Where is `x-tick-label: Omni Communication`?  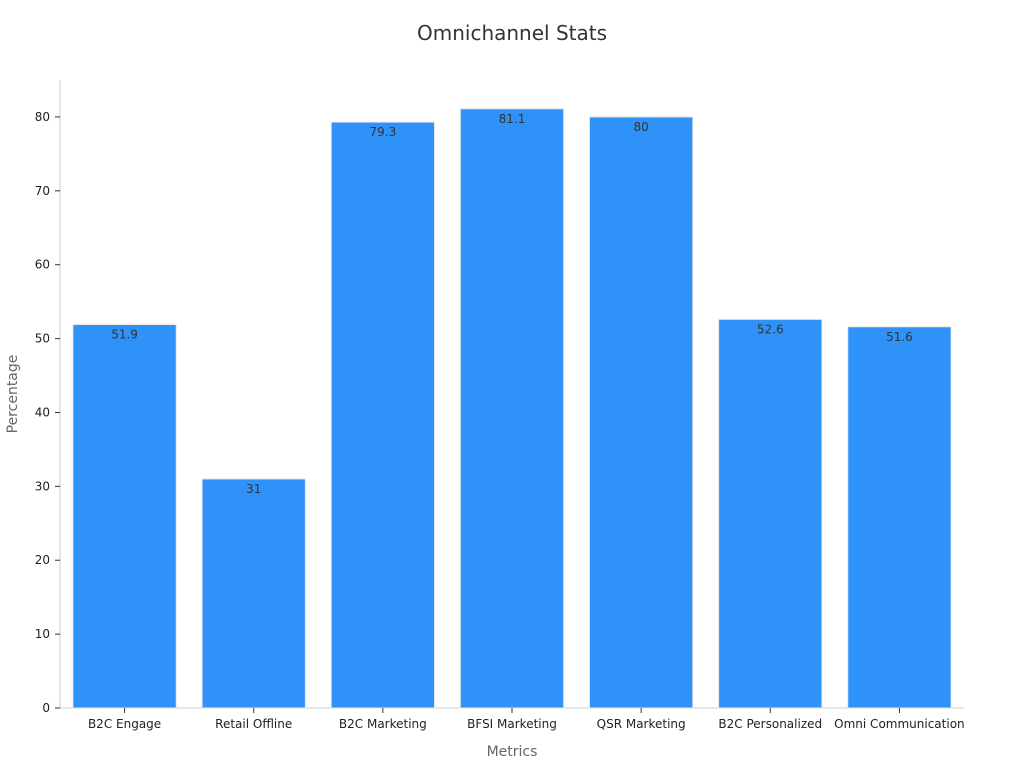 x-tick-label: Omni Communication is located at coordinates (899, 724).